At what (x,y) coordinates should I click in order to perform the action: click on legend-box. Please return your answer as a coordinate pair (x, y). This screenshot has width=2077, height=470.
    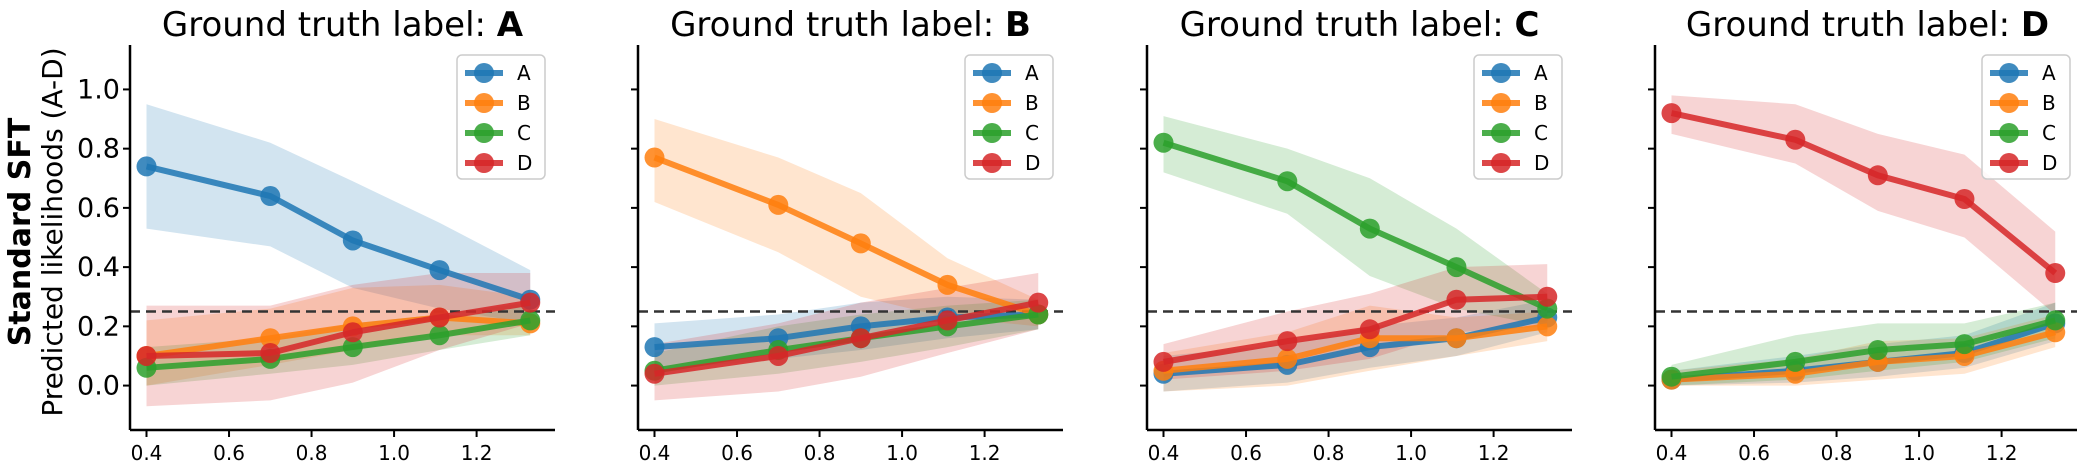
    Looking at the image, I should click on (501, 117).